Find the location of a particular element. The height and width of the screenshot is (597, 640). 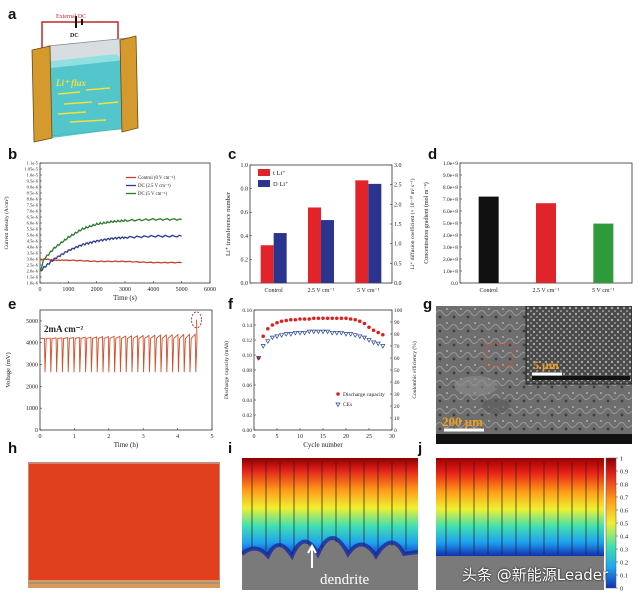

y2-tick-label: 100 is located at coordinates (398, 311).